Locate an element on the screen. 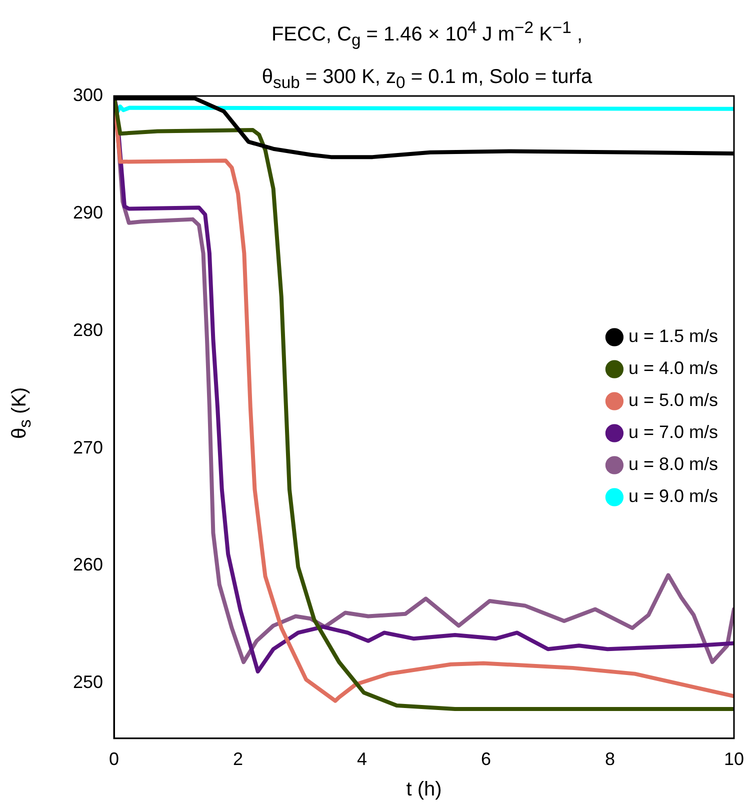 The image size is (747, 812). y-tick-label: 250 is located at coordinates (87, 682).